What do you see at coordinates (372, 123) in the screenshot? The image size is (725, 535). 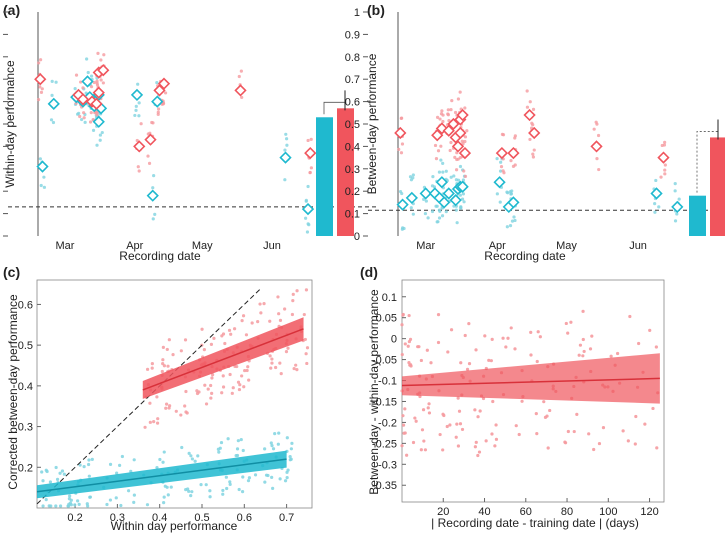 I see `panel-b-ylabel: Between-day performance` at bounding box center [372, 123].